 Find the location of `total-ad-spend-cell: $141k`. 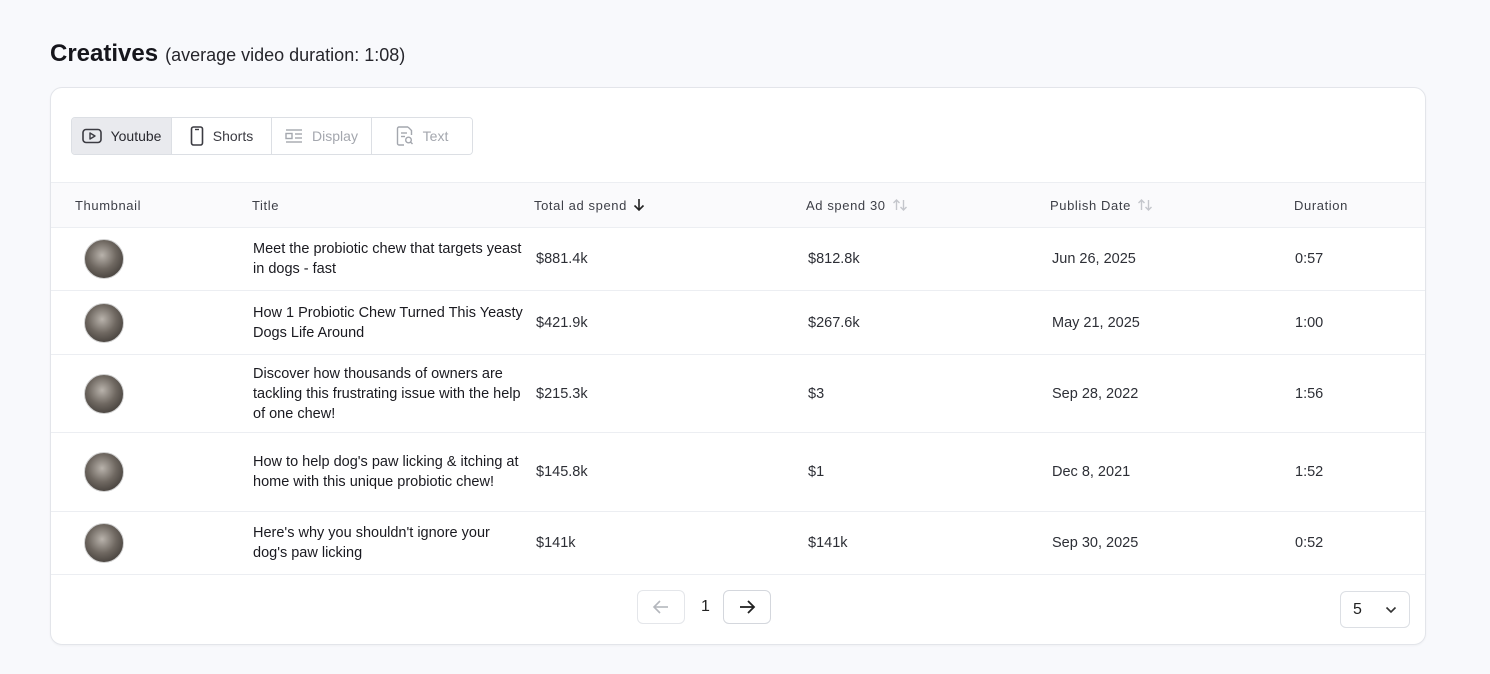

total-ad-spend-cell: $141k is located at coordinates (556, 543).